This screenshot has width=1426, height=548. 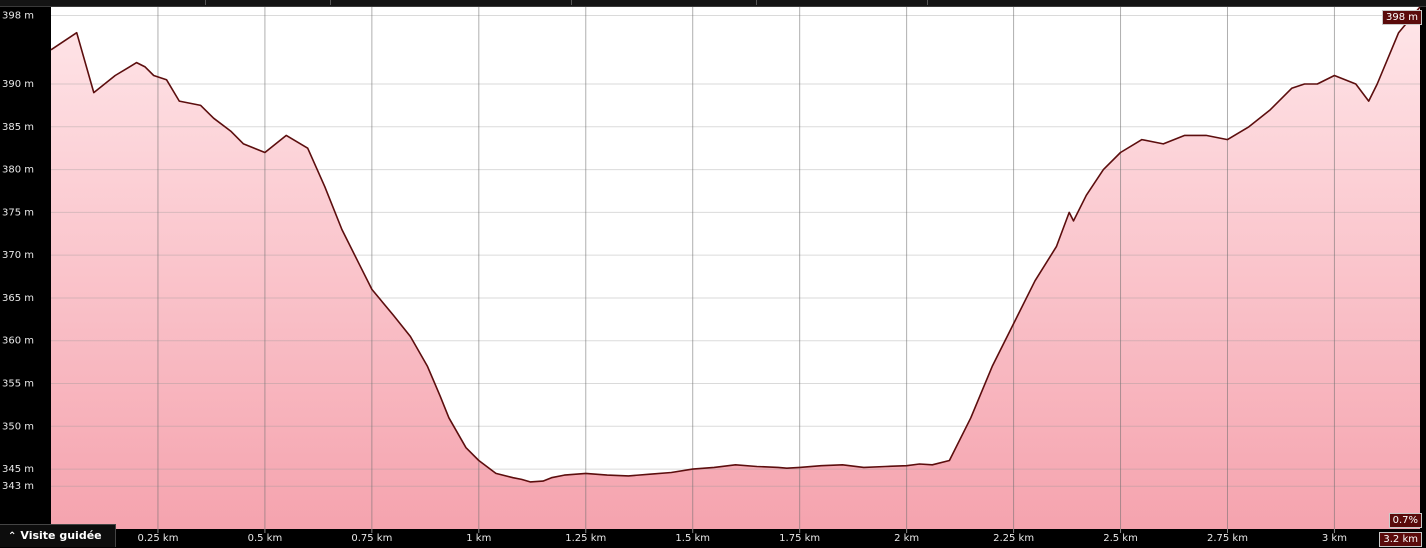 I want to click on y-tick-label: 365 m, so click(x=18, y=298).